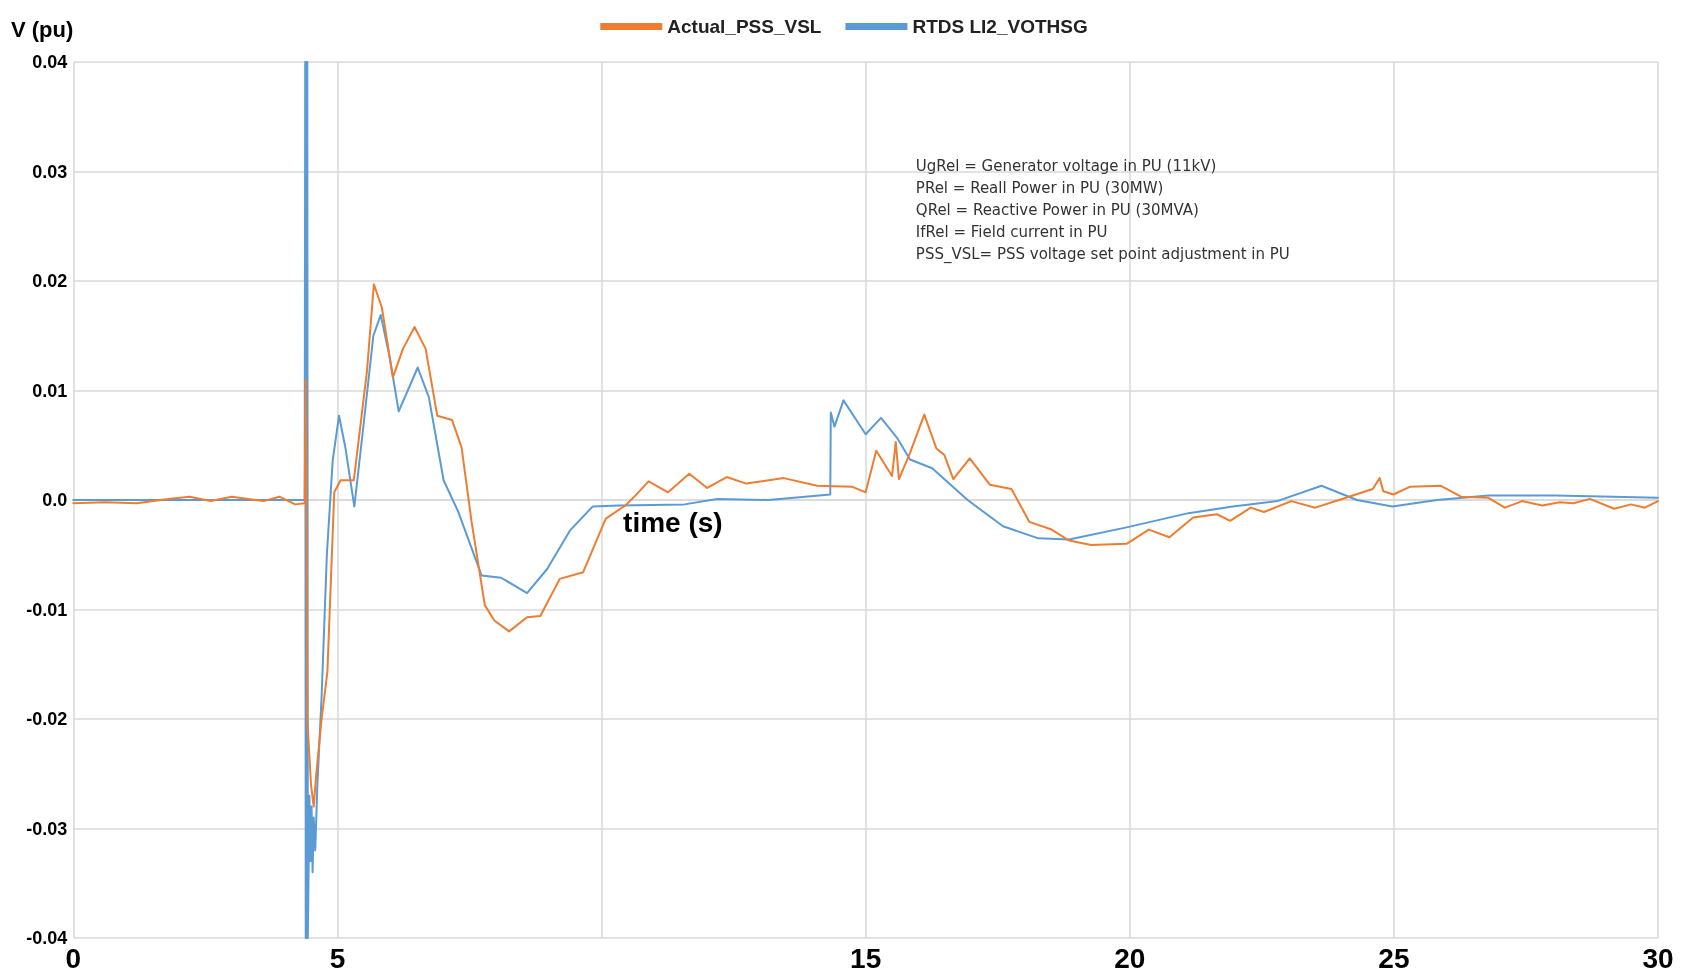 Image resolution: width=1688 pixels, height=980 pixels. What do you see at coordinates (47, 828) in the screenshot?
I see `y-tick-label: -0.03` at bounding box center [47, 828].